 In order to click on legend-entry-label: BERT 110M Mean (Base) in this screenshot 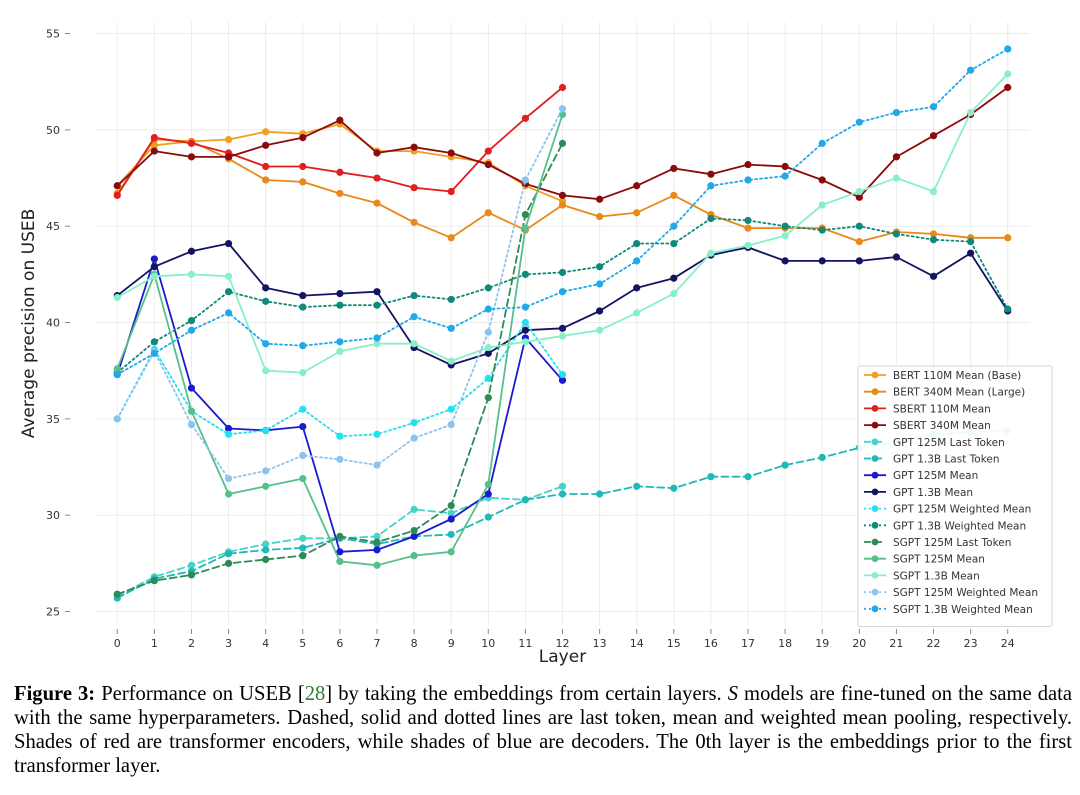, I will do `click(957, 376)`.